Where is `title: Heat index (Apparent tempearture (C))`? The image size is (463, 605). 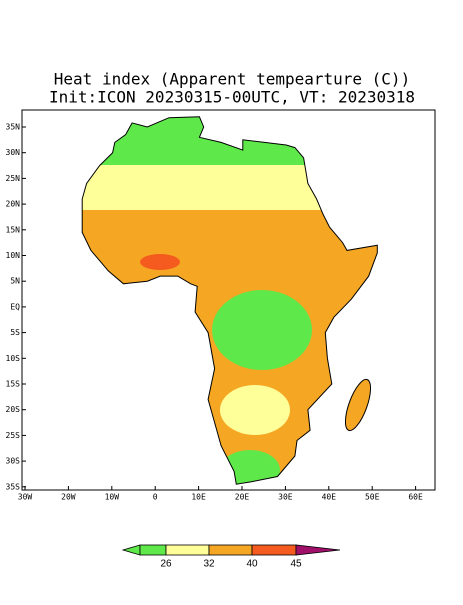 title: Heat index (Apparent tempearture (C)) is located at coordinates (232, 79).